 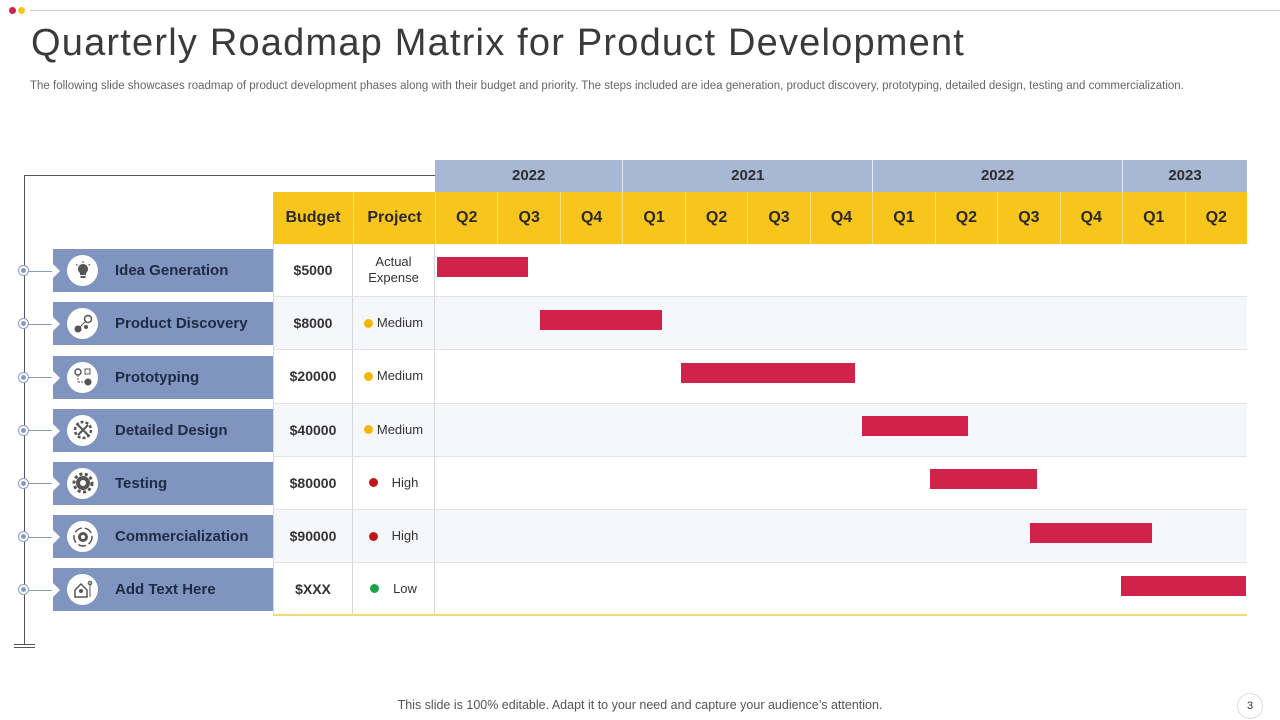 I want to click on phase-label: Product Discovery, so click(x=181, y=324).